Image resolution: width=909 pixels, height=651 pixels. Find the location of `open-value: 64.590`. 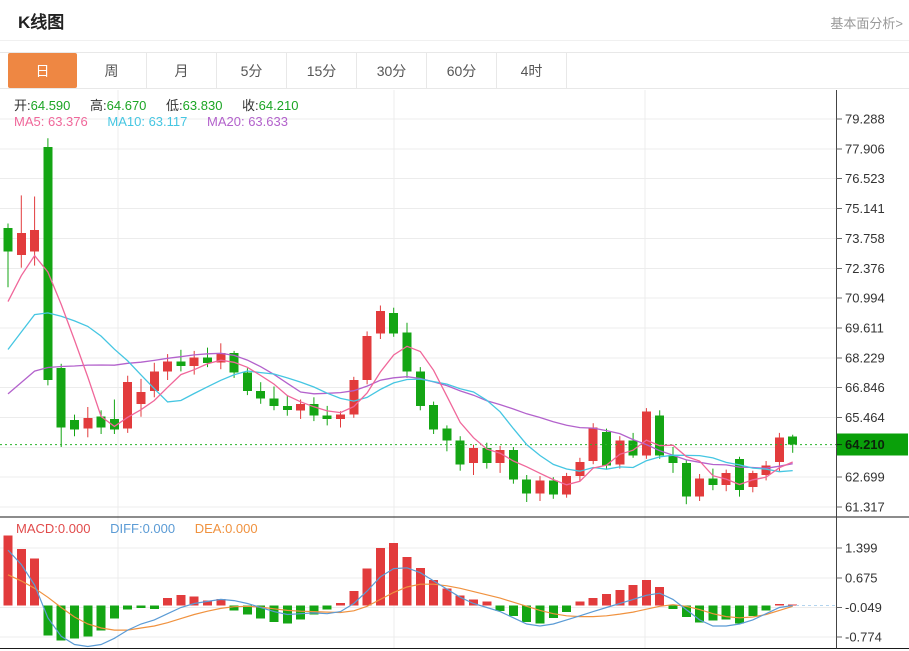

open-value: 64.590 is located at coordinates (50, 105).